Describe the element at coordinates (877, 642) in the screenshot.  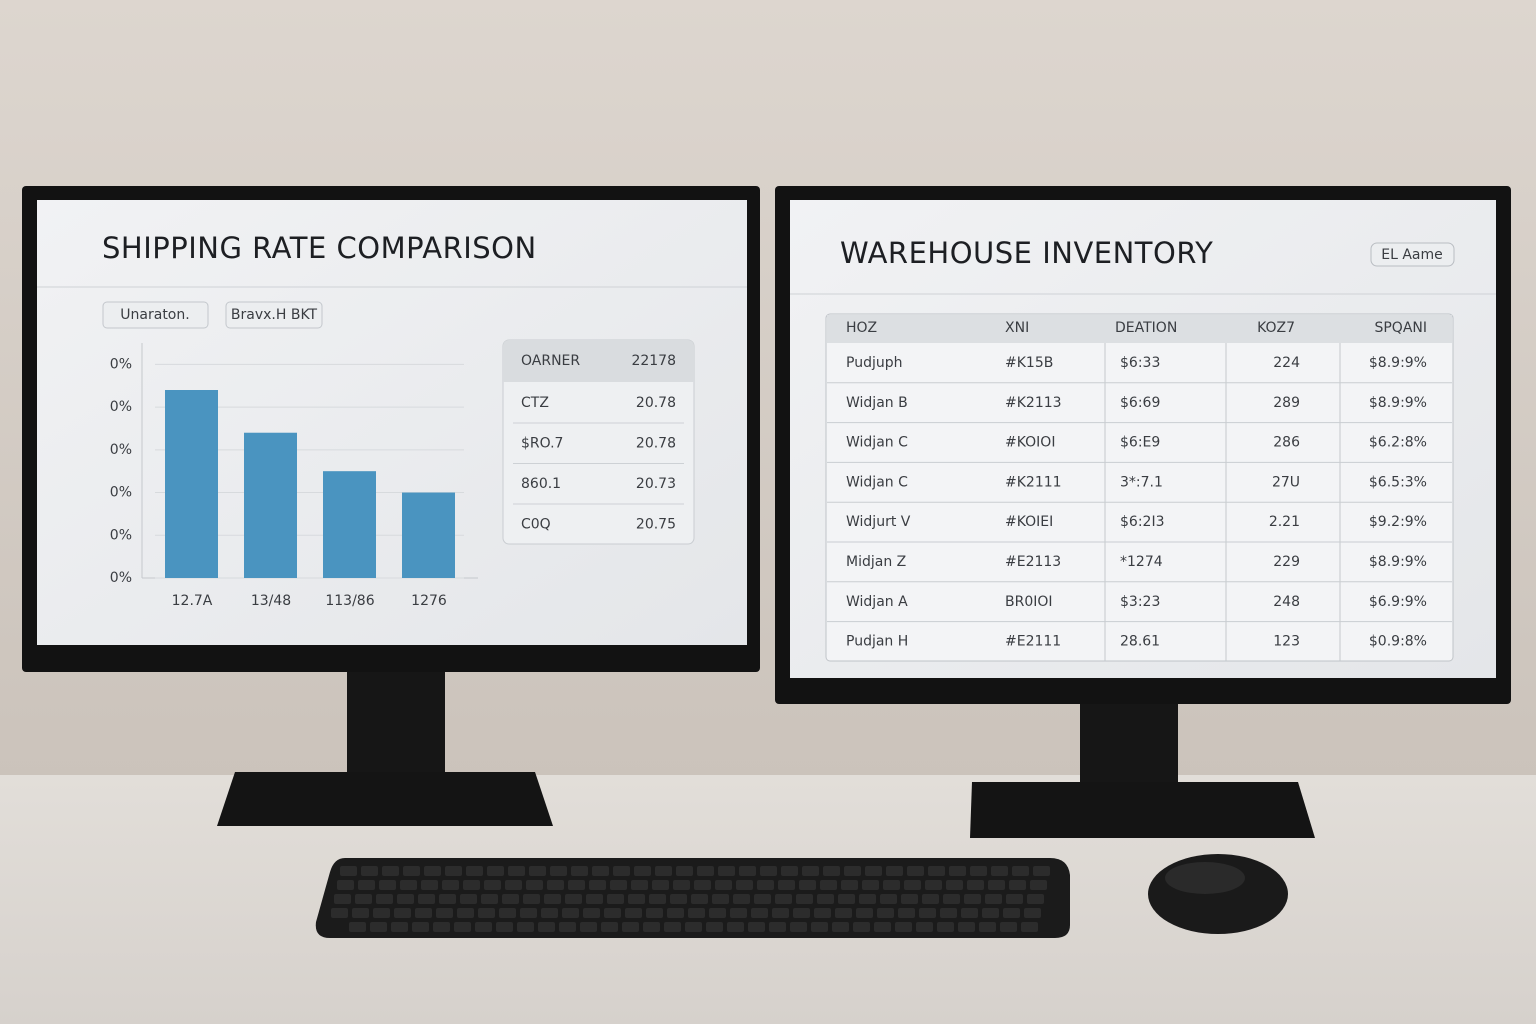
I see `table-cell: Pudjan H` at that location.